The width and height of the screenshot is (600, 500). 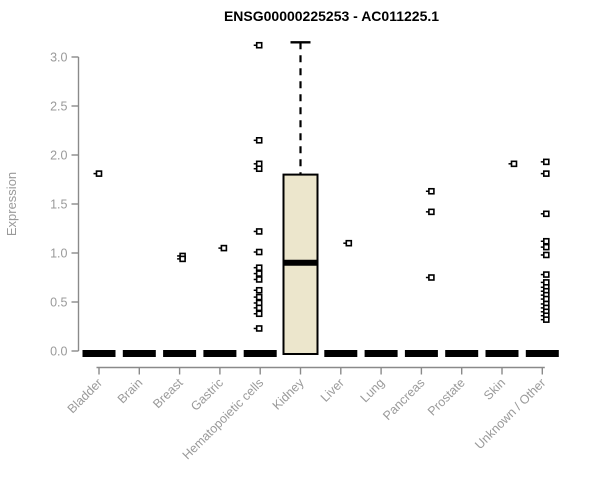 What do you see at coordinates (373, 391) in the screenshot?
I see `x-category-label: Lung` at bounding box center [373, 391].